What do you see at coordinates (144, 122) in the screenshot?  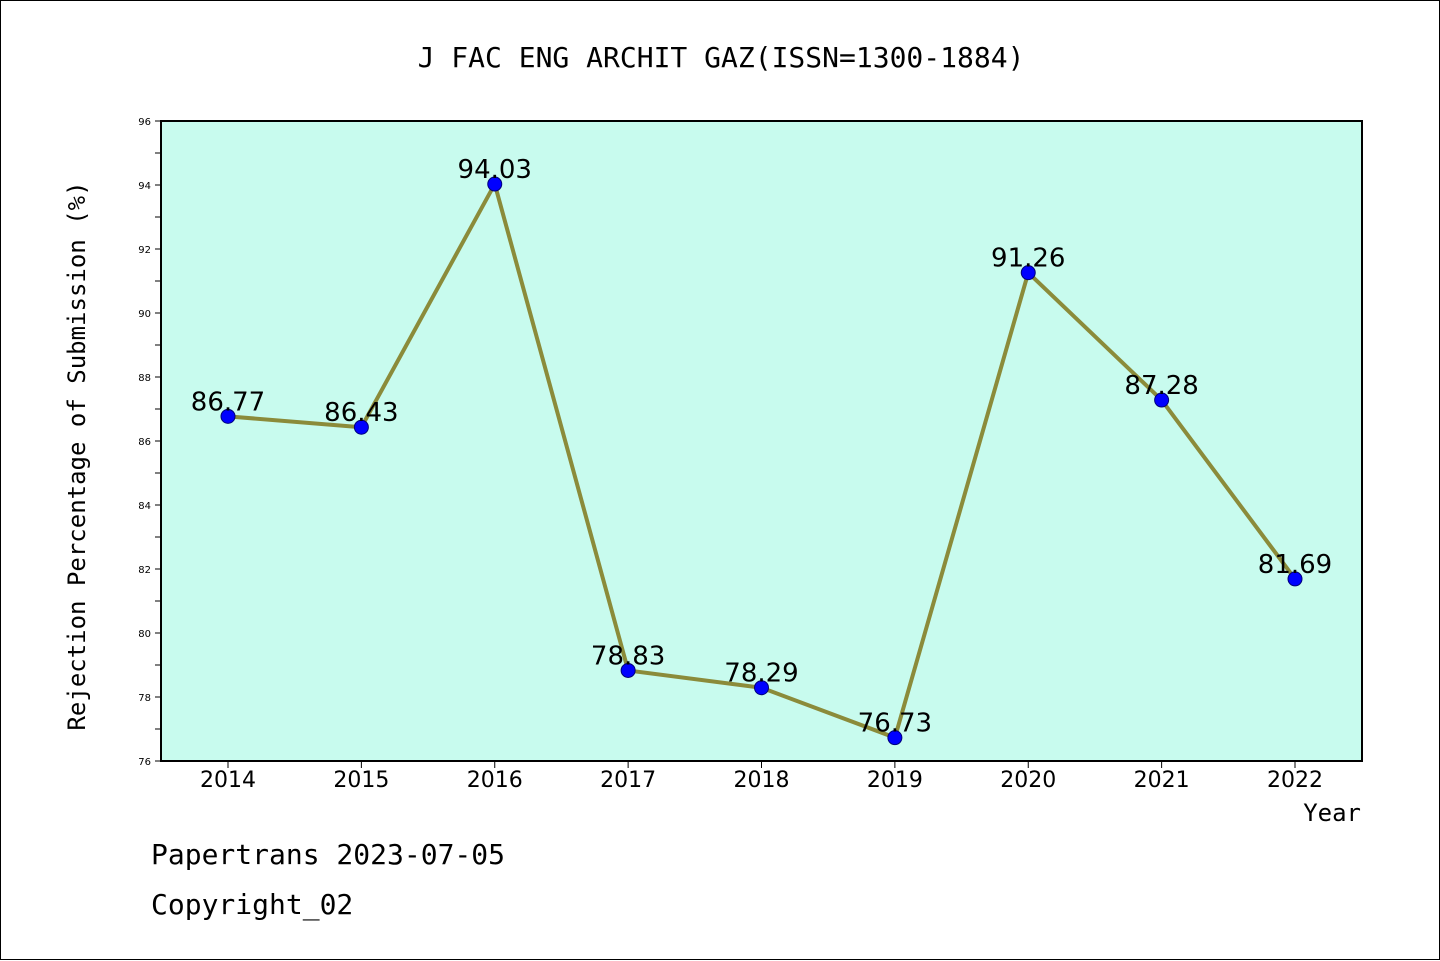 I see `y-tick-label: 96` at bounding box center [144, 122].